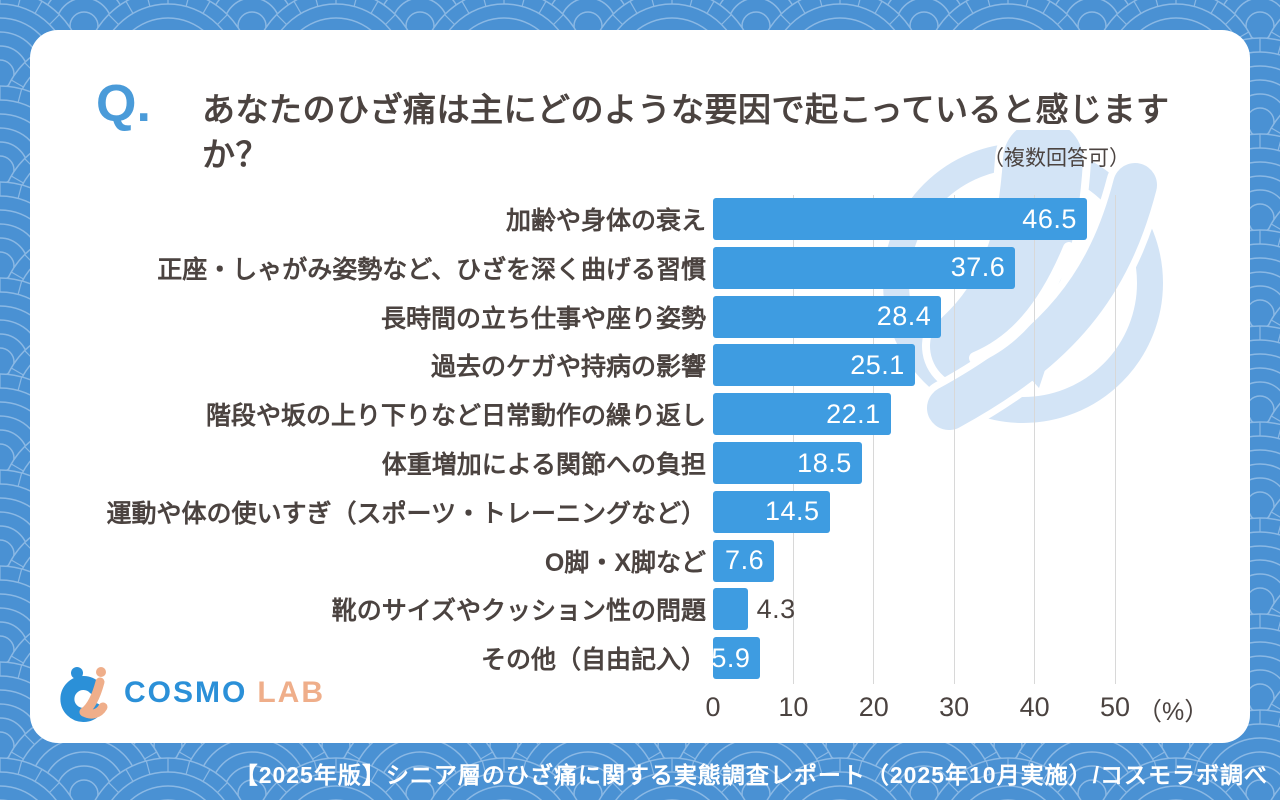 The image size is (1280, 800). Describe the element at coordinates (948, 609) in the screenshot. I see `bar-row: 4.3` at that location.